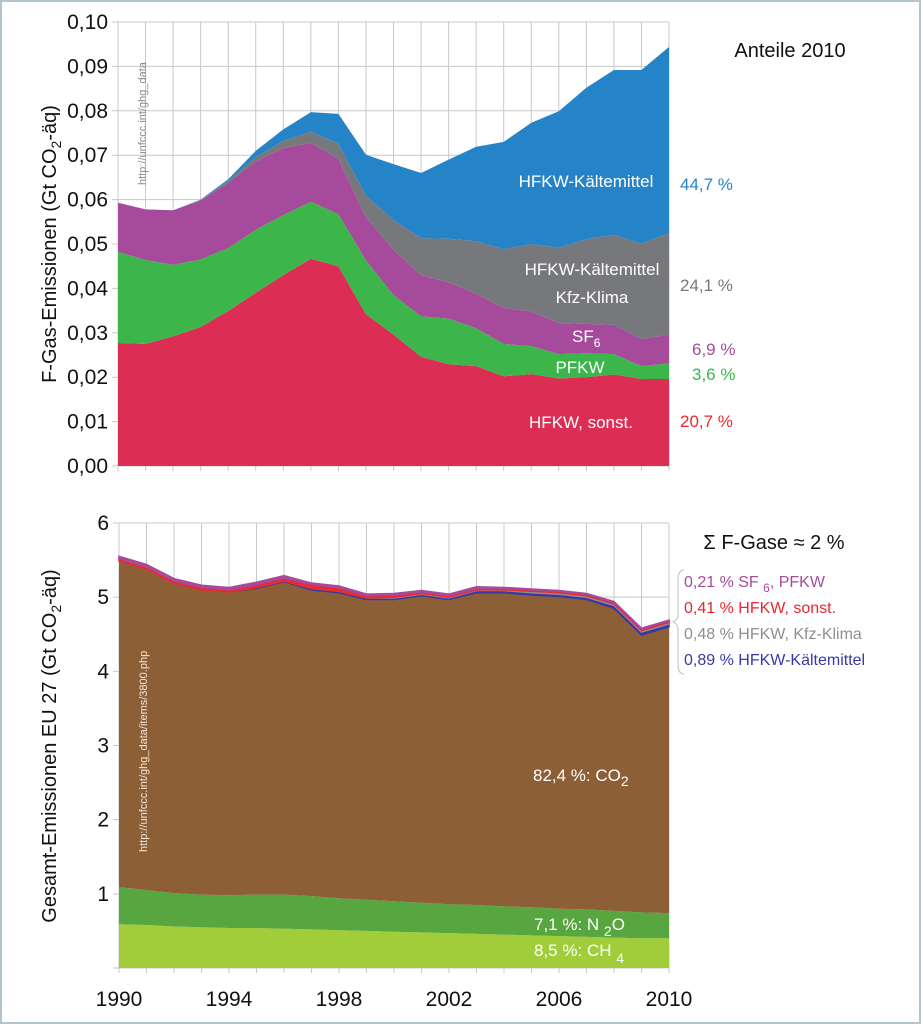 The height and width of the screenshot is (1024, 921). I want to click on area-ch4, so click(394, 946).